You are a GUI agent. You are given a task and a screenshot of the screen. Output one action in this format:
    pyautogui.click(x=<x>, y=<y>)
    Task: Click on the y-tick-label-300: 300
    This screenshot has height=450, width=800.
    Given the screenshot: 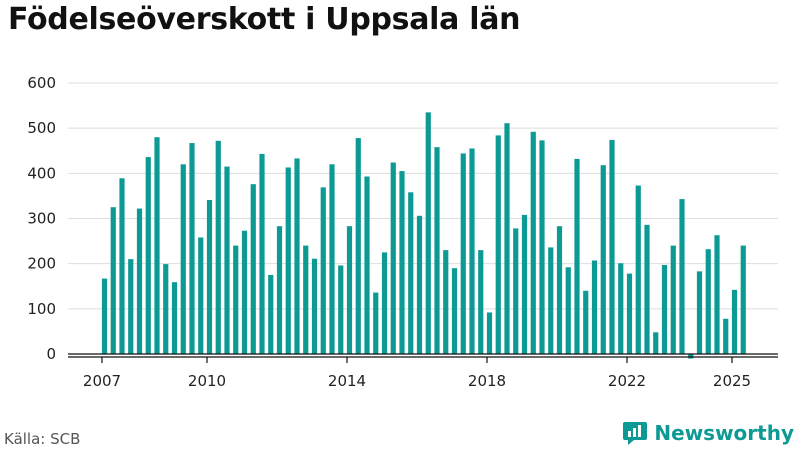 What is the action you would take?
    pyautogui.click(x=41, y=219)
    